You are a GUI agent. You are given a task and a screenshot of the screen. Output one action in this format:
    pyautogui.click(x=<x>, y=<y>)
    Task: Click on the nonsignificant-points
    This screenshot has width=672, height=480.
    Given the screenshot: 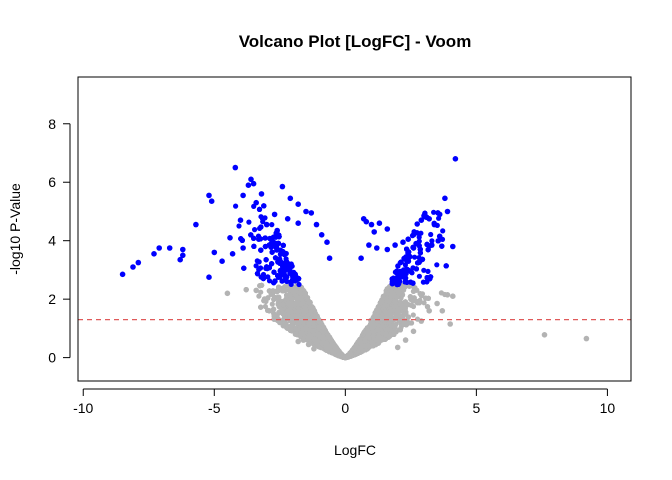 What is the action you would take?
    pyautogui.click(x=345, y=321)
    